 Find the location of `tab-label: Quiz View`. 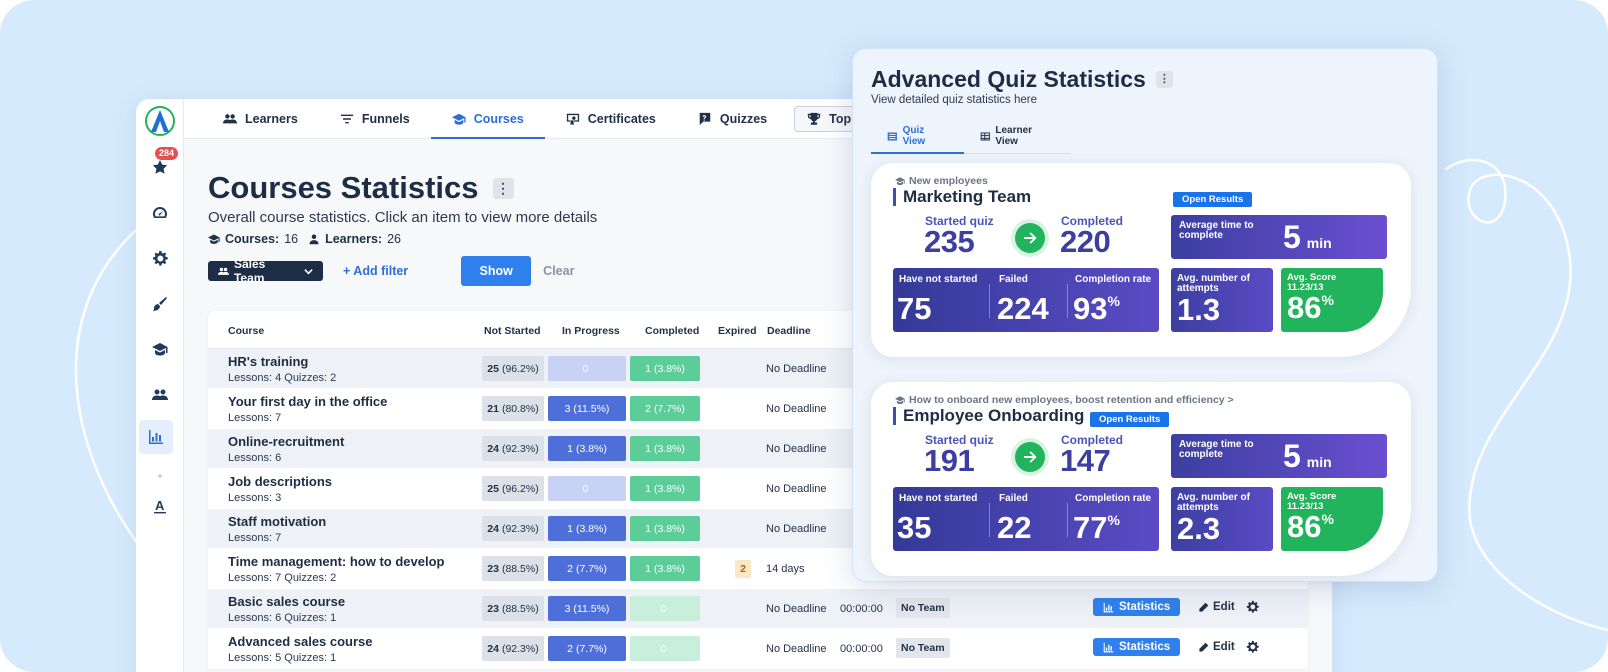

tab-label: Quiz View is located at coordinates (914, 136).